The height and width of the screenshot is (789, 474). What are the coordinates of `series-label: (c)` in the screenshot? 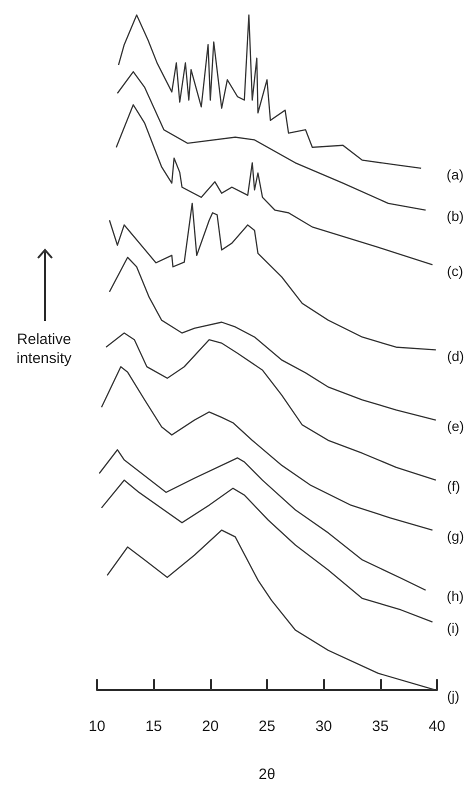 It's located at (455, 270).